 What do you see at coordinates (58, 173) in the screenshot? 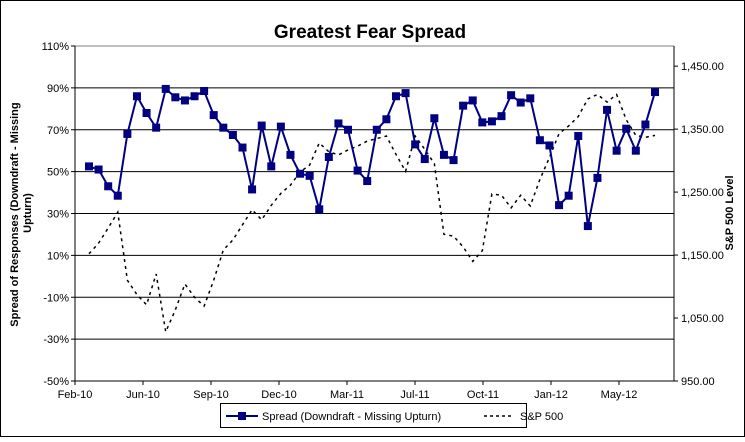
I see `y-tick-label: 50%` at bounding box center [58, 173].